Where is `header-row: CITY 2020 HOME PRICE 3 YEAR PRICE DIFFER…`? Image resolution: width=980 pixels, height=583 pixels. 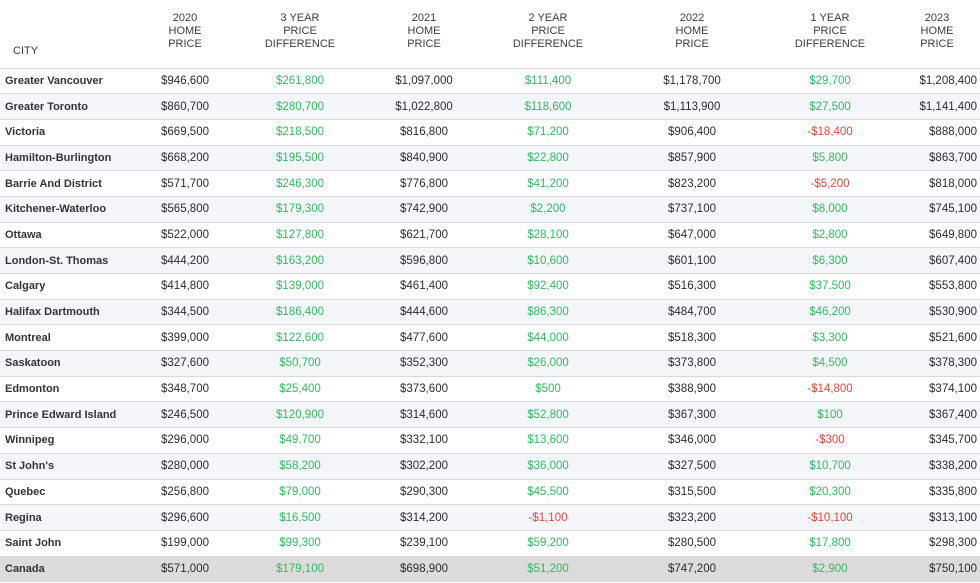 header-row: CITY 2020 HOME PRICE 3 YEAR PRICE DIFFER… is located at coordinates (490, 34).